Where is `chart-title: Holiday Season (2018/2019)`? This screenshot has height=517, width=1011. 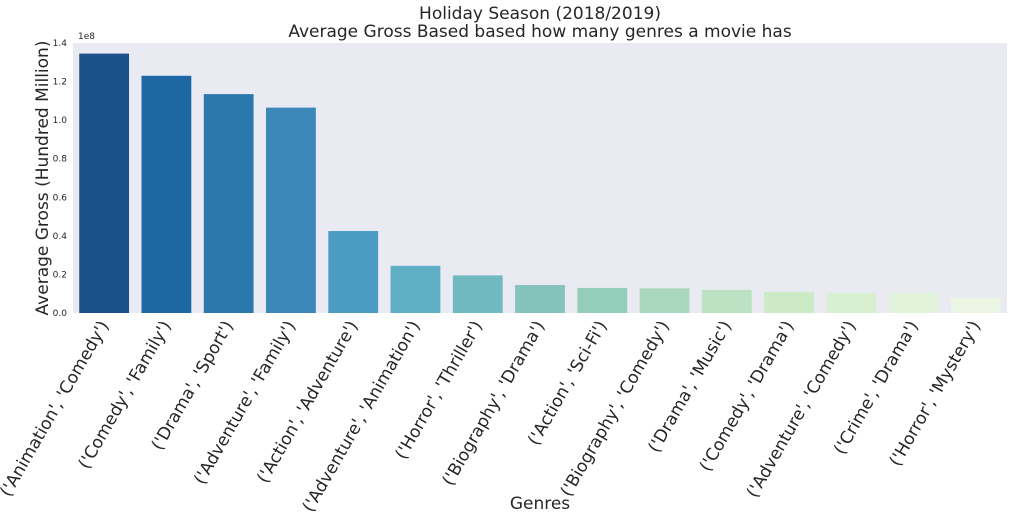
chart-title: Holiday Season (2018/2019) is located at coordinates (540, 14).